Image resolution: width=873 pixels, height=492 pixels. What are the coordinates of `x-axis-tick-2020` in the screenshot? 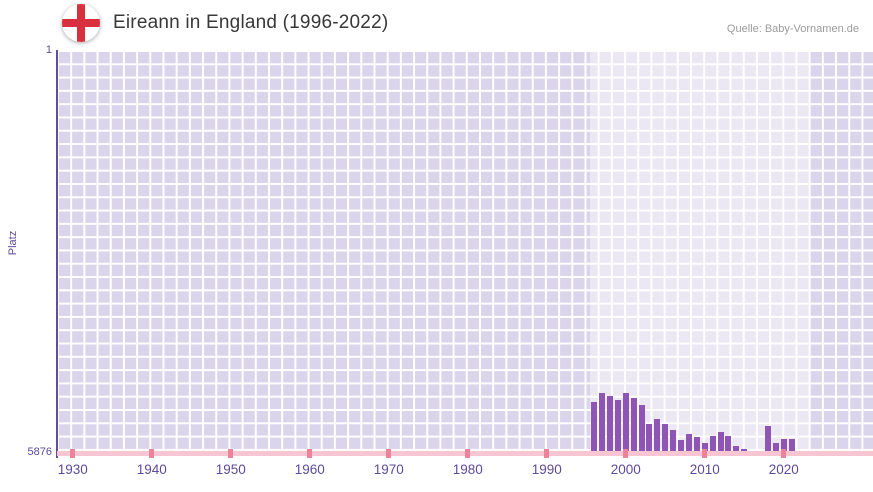 It's located at (784, 453).